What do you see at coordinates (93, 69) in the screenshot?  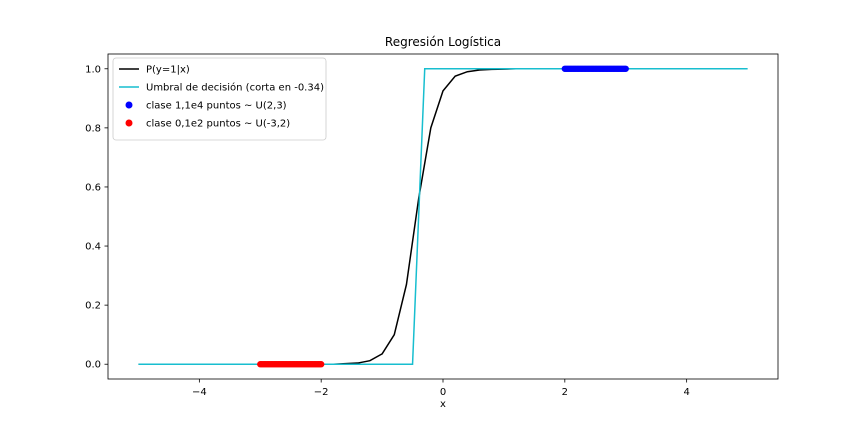 I see `y-tick-label: 1.0` at bounding box center [93, 69].